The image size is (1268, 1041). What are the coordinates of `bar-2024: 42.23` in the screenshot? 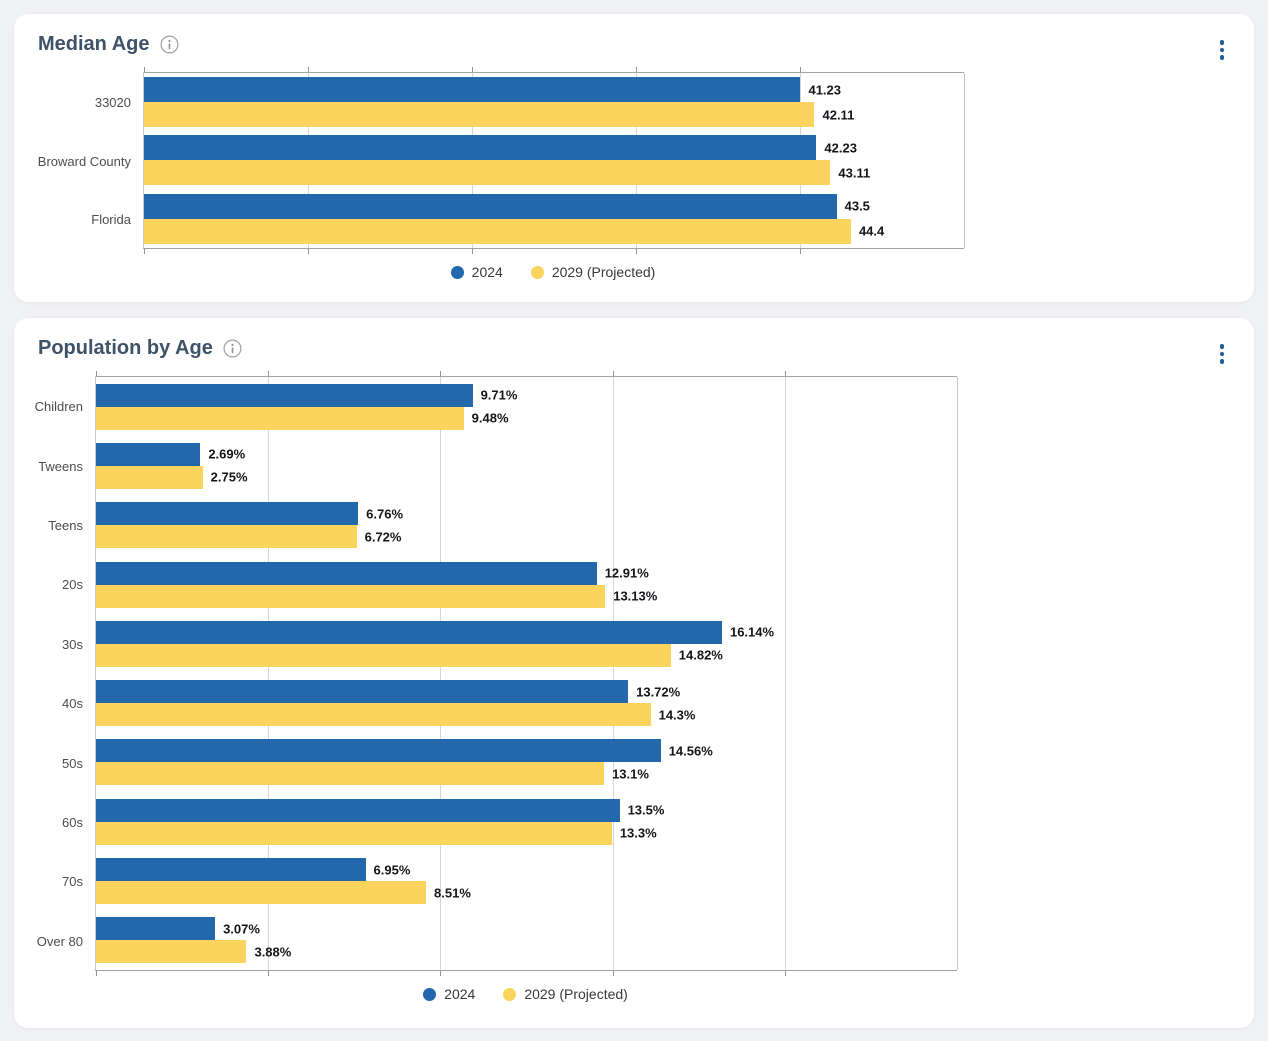 It's located at (554, 148).